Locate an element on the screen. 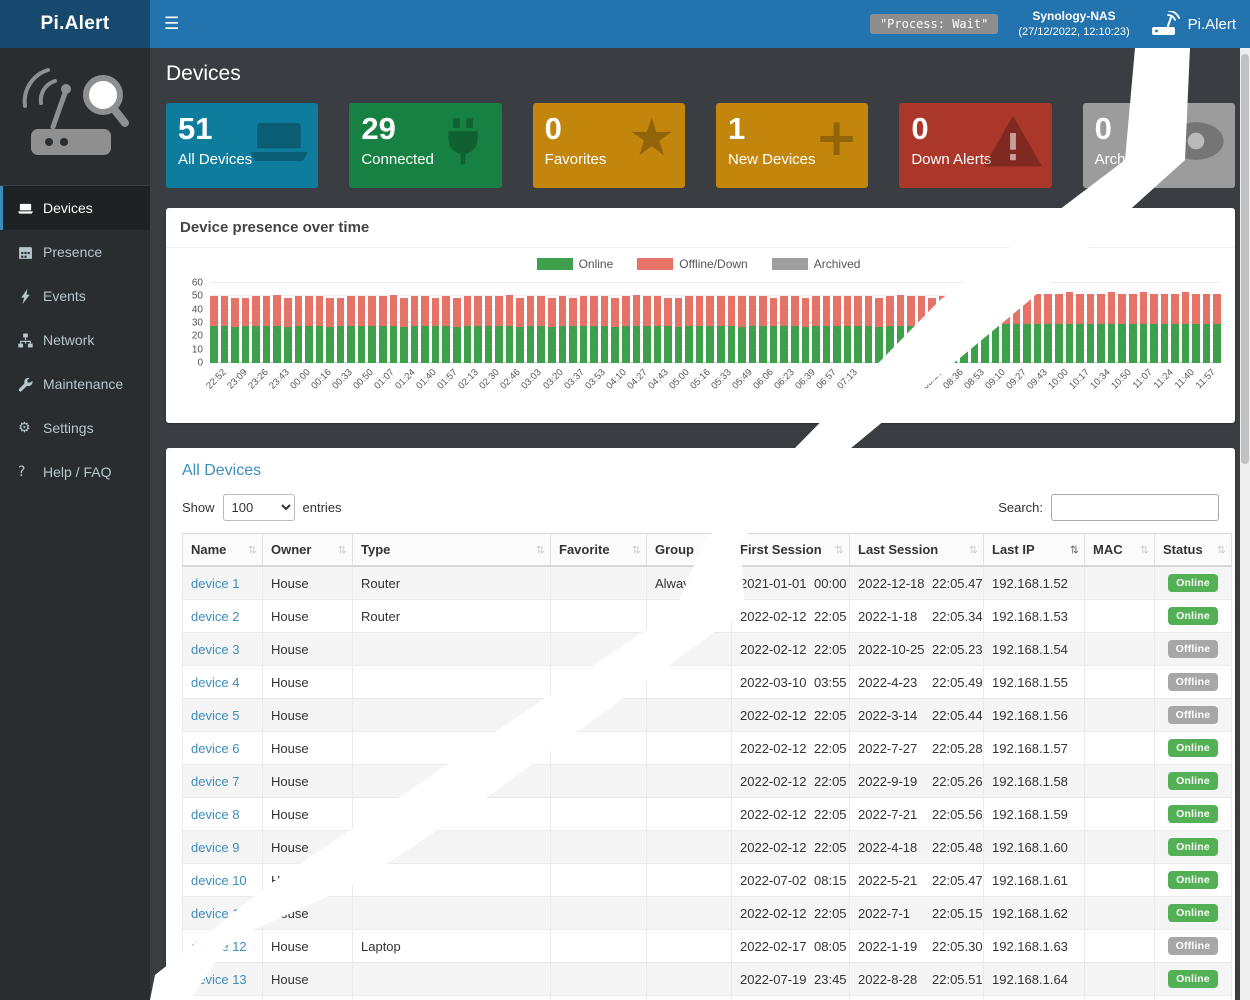 The height and width of the screenshot is (1000, 1250). column-label: Status is located at coordinates (1183, 549).